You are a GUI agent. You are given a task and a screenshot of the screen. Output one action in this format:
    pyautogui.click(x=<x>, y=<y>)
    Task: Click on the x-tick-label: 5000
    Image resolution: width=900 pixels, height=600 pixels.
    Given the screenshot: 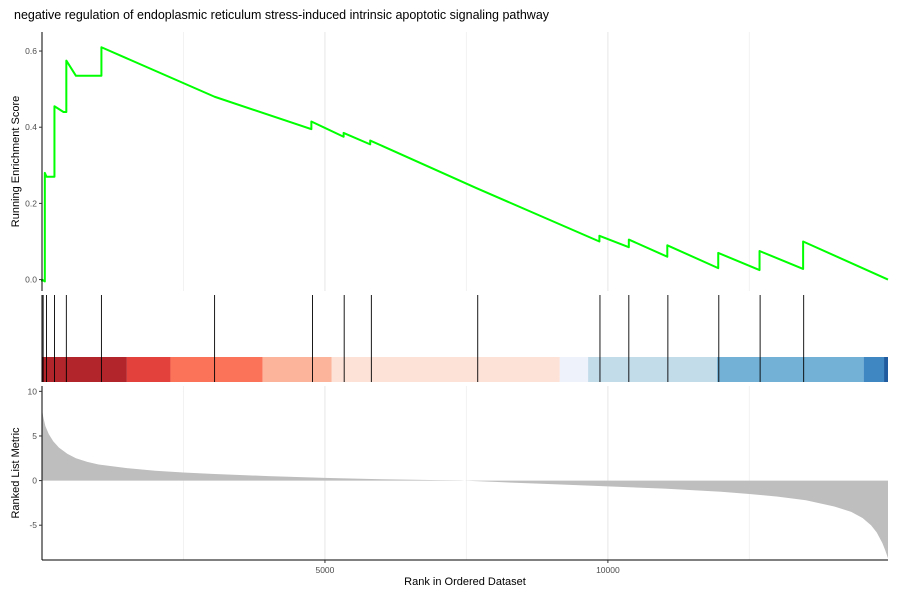 What is the action you would take?
    pyautogui.click(x=324, y=570)
    